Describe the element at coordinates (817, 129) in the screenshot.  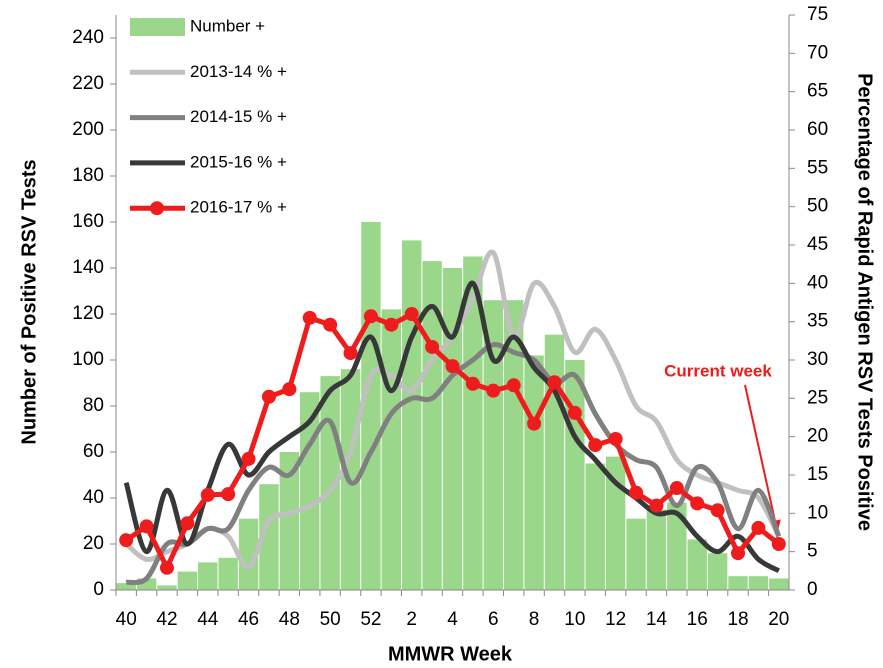
I see `y2-tick-label: 60` at that location.